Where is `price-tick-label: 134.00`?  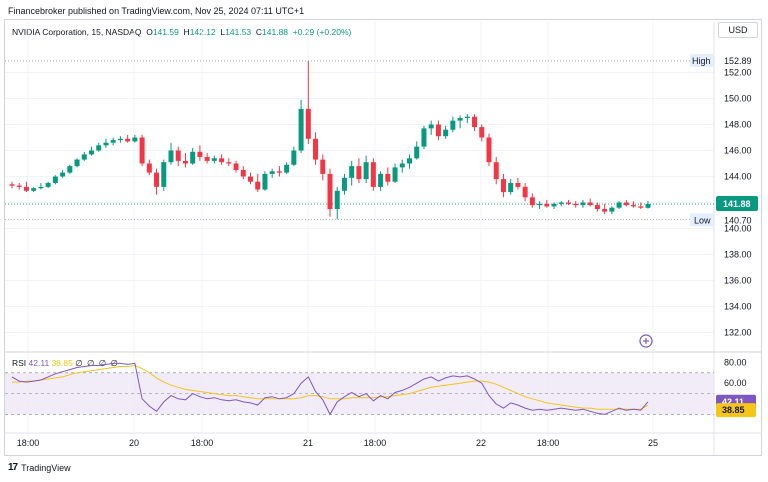 price-tick-label: 134.00 is located at coordinates (738, 307).